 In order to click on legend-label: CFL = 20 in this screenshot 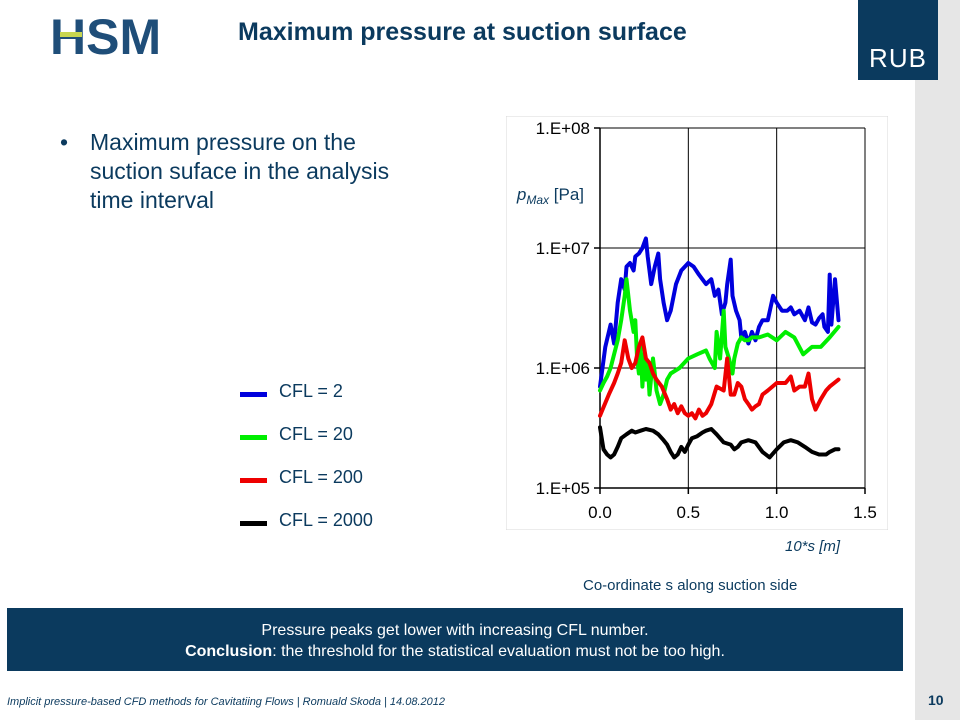, I will do `click(316, 434)`.